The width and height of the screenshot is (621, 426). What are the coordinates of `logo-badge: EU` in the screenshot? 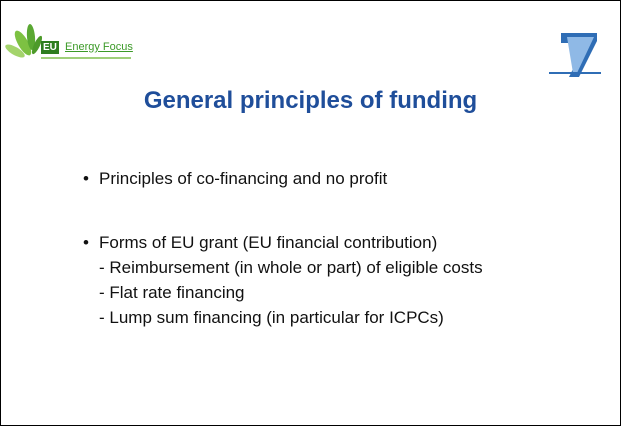 It's located at (50, 47).